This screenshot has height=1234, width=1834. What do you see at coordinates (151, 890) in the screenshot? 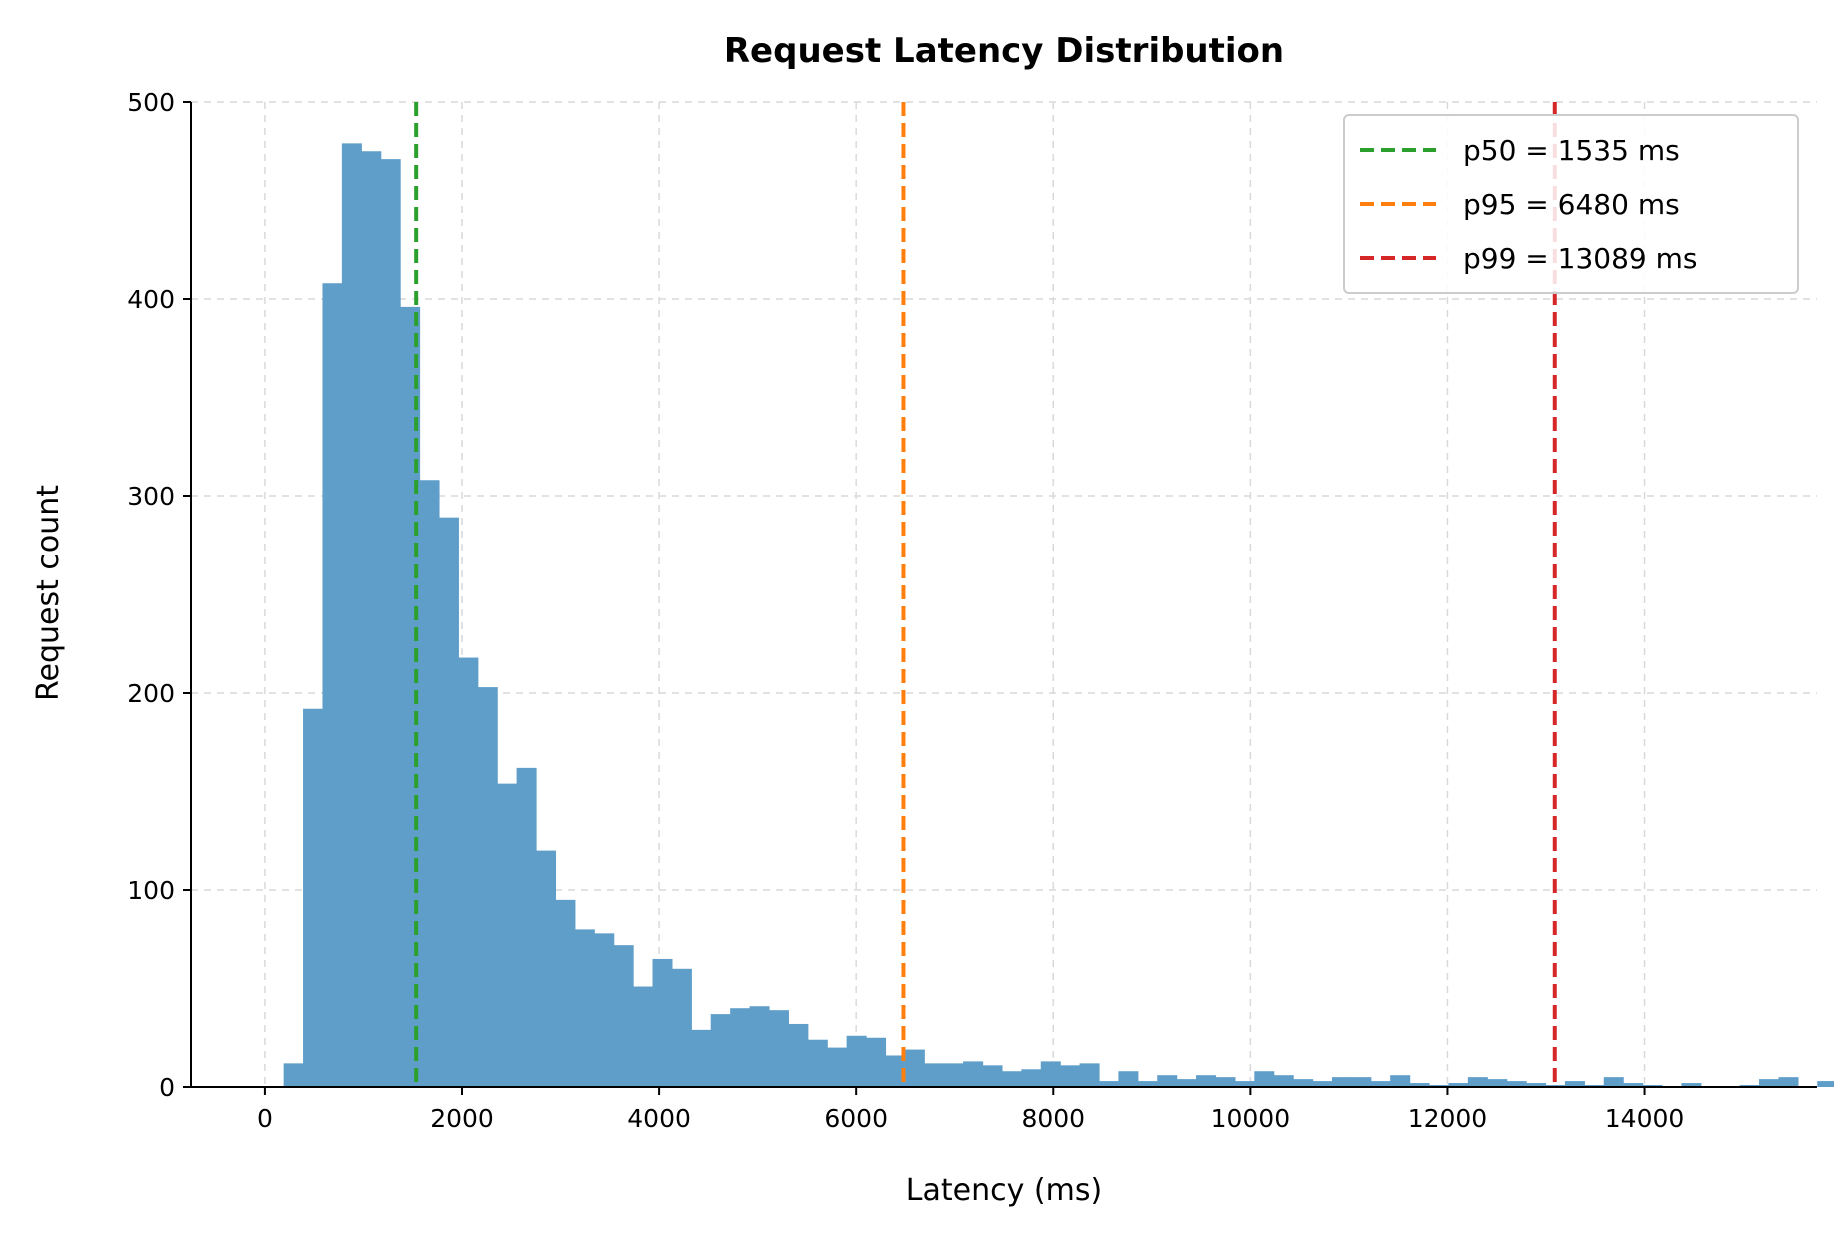
I see `y-tick-label: 100` at bounding box center [151, 890].